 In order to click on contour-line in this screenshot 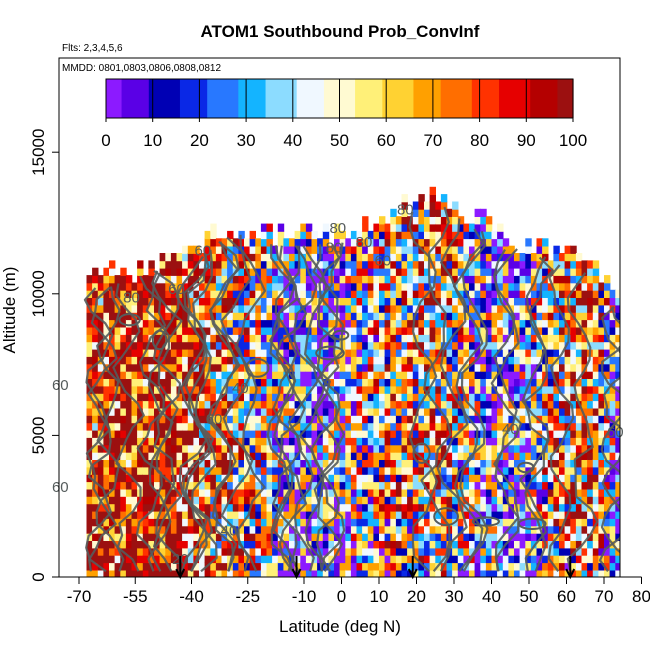, I will do `click(610, 430)`.